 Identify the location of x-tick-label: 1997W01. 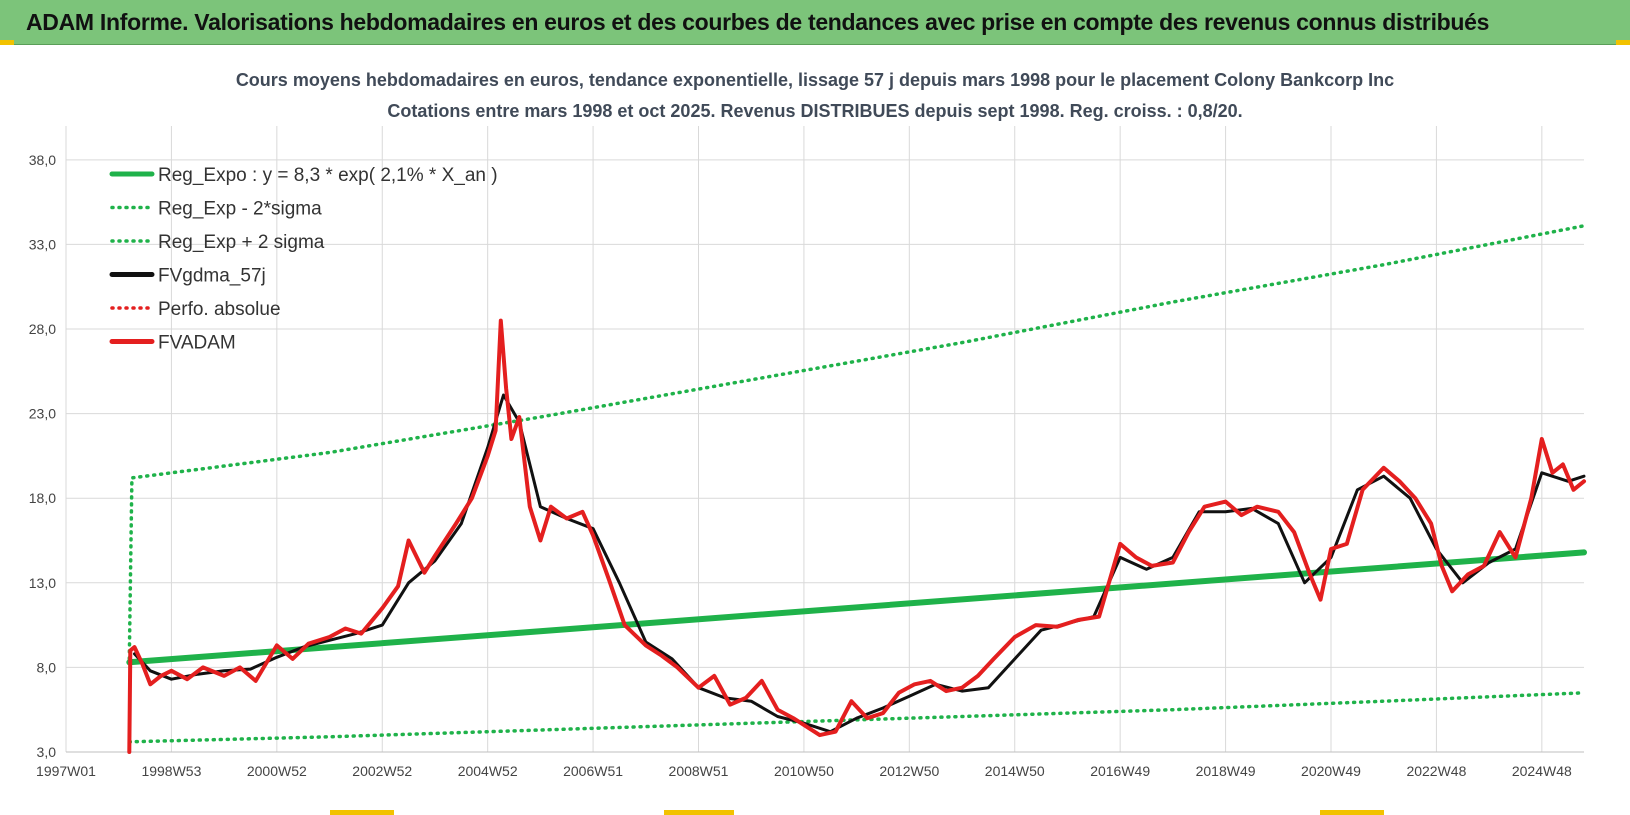
(66, 771).